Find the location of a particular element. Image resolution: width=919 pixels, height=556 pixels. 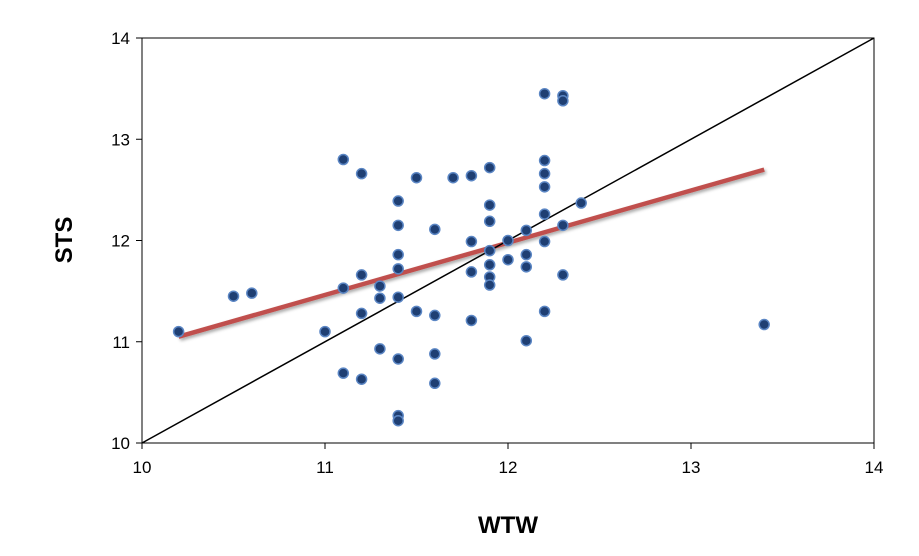

x-tick-label: 12 is located at coordinates (508, 467).